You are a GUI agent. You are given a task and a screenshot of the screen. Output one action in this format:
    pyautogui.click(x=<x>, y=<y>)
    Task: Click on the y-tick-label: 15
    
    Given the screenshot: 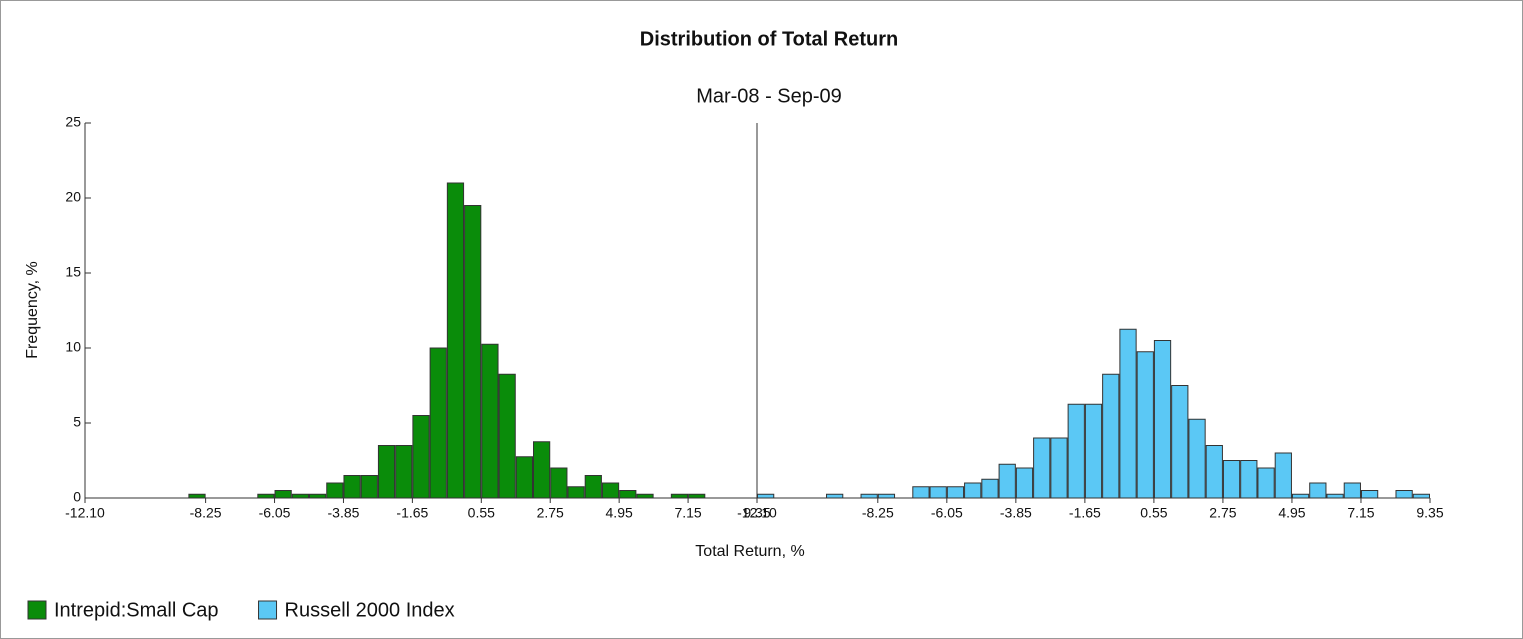 What is the action you would take?
    pyautogui.click(x=73, y=272)
    